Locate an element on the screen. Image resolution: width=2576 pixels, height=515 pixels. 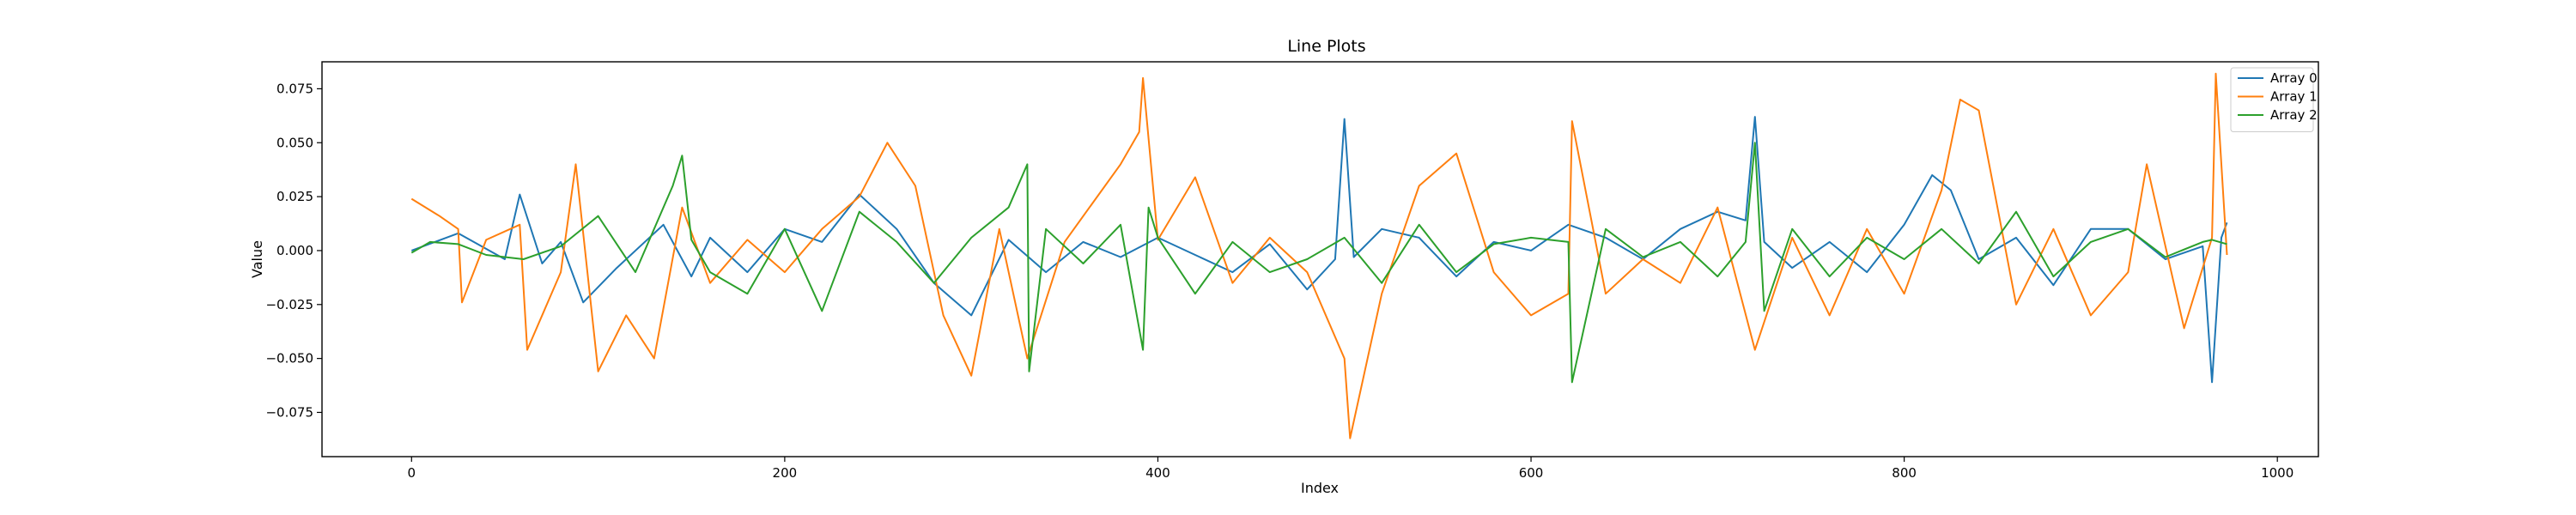
chart-title: Line Plots is located at coordinates (1326, 46).